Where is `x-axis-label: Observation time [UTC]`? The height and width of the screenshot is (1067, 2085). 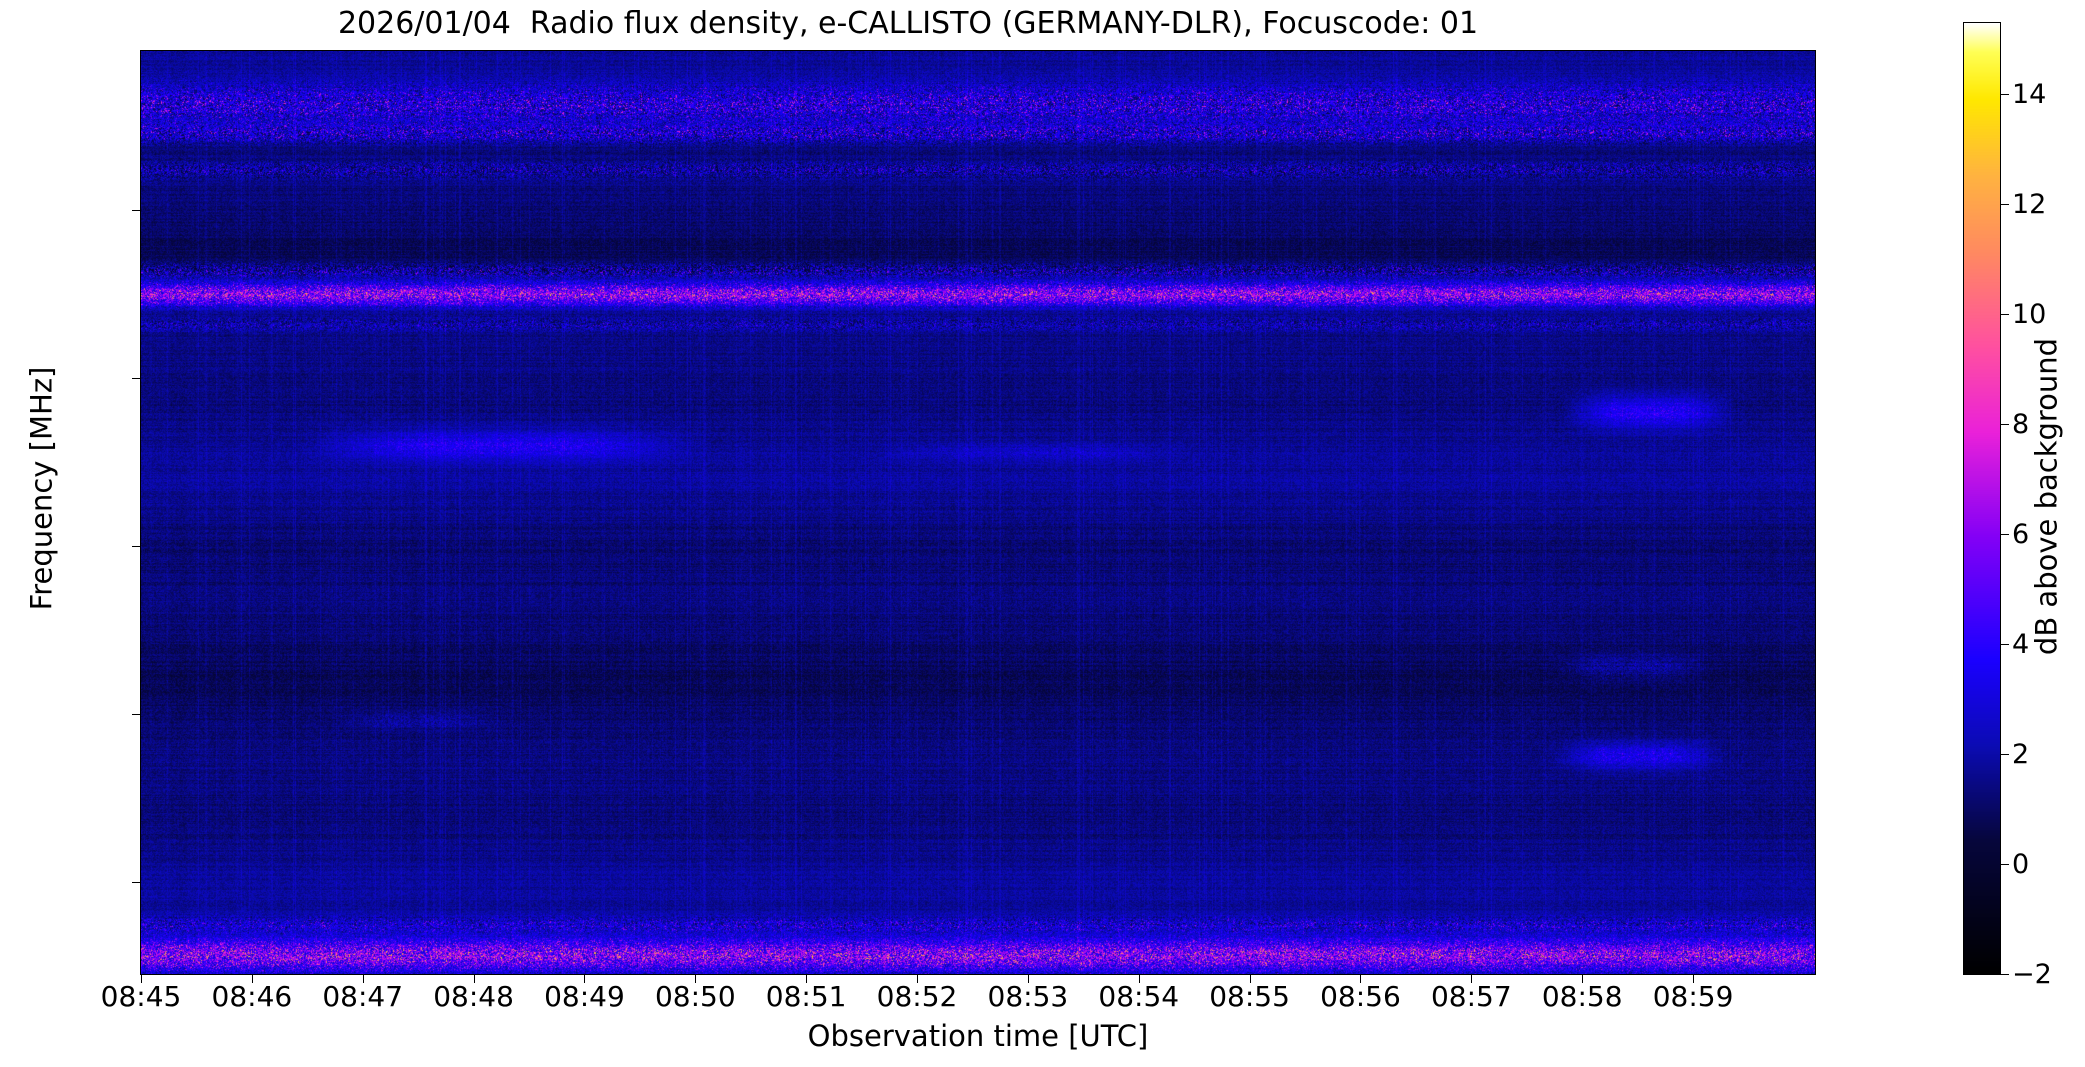 x-axis-label: Observation time [UTC] is located at coordinates (978, 1036).